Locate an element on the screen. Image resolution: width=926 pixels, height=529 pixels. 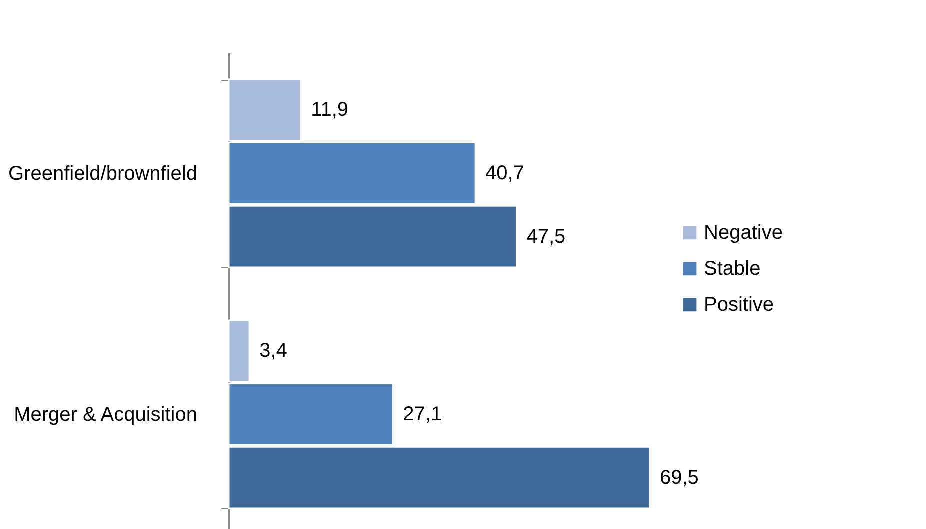
legend-label: Negative is located at coordinates (743, 233).